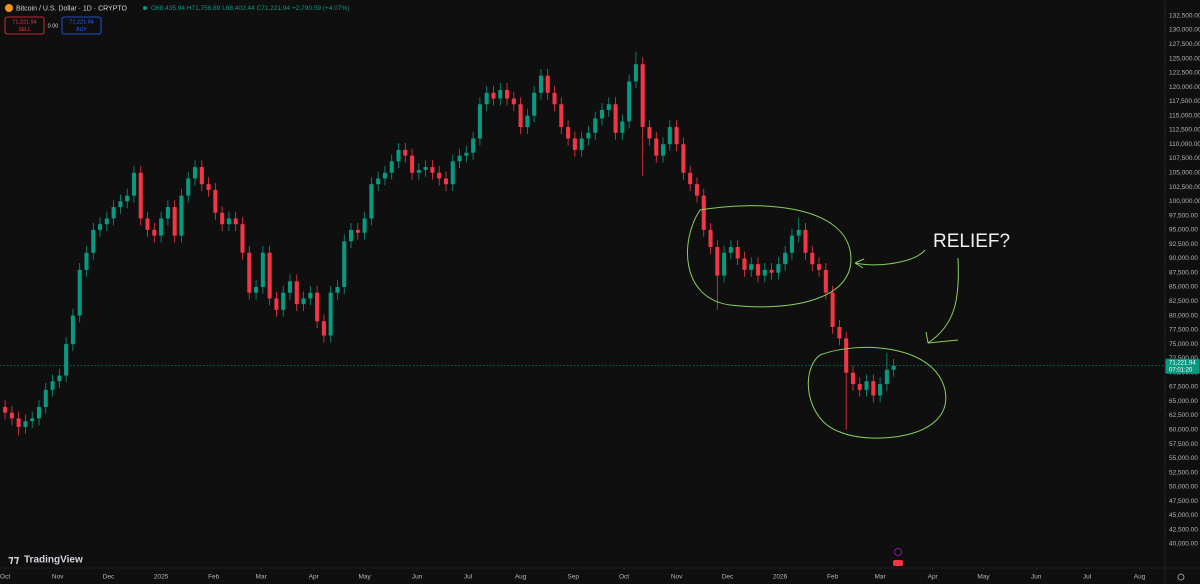 Image resolution: width=1200 pixels, height=584 pixels. I want to click on y-tick-label: 40,000.00, so click(1183, 544).